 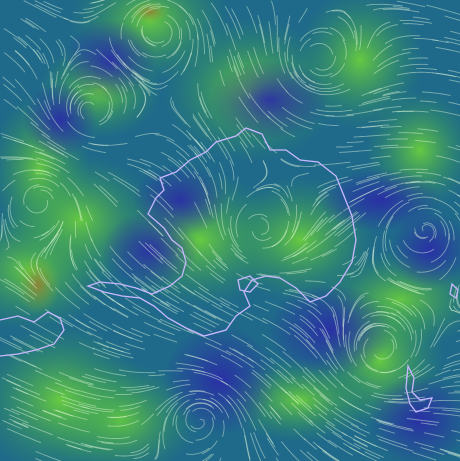 What do you see at coordinates (419, 388) in the screenshot?
I see `new-zealand-coast` at bounding box center [419, 388].